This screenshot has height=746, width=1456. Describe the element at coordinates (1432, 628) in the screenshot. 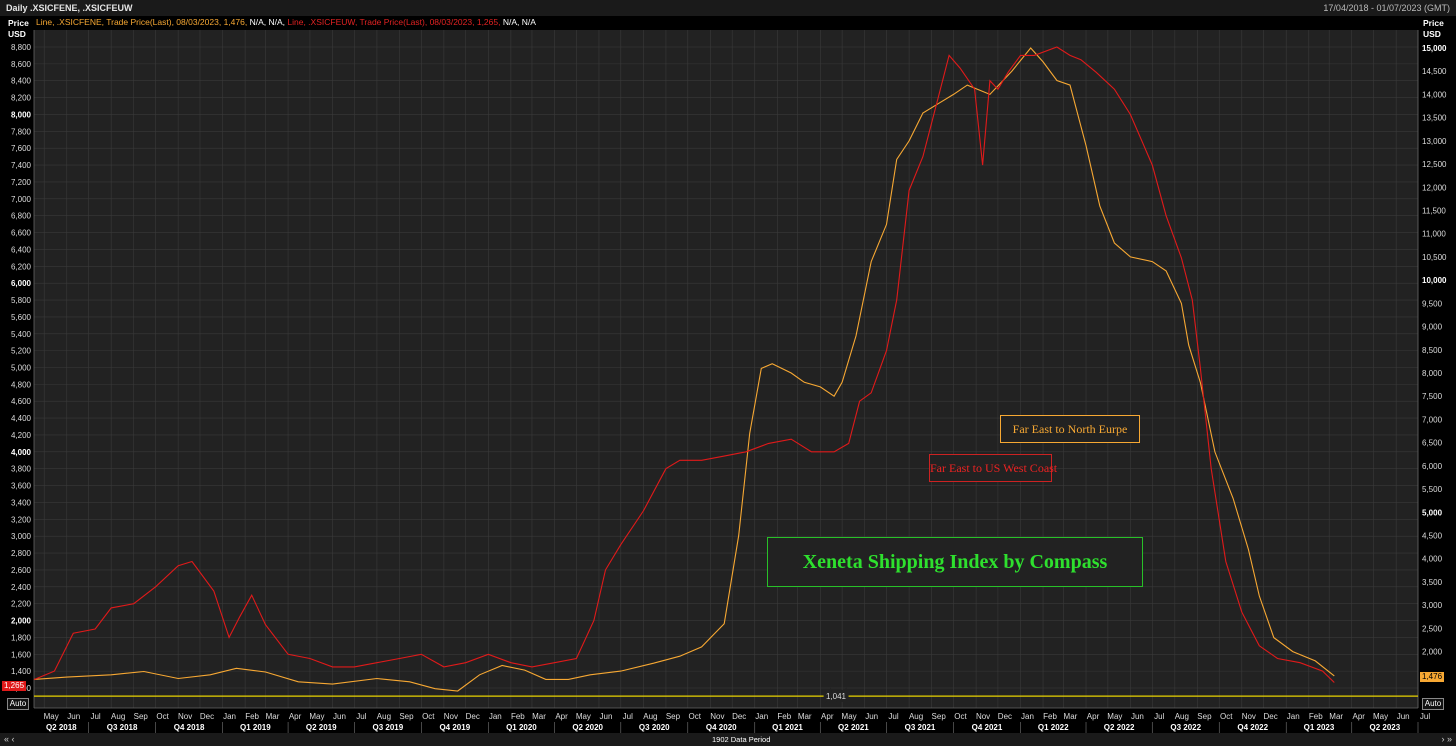

I see `right-tick-label: 2,500` at that location.